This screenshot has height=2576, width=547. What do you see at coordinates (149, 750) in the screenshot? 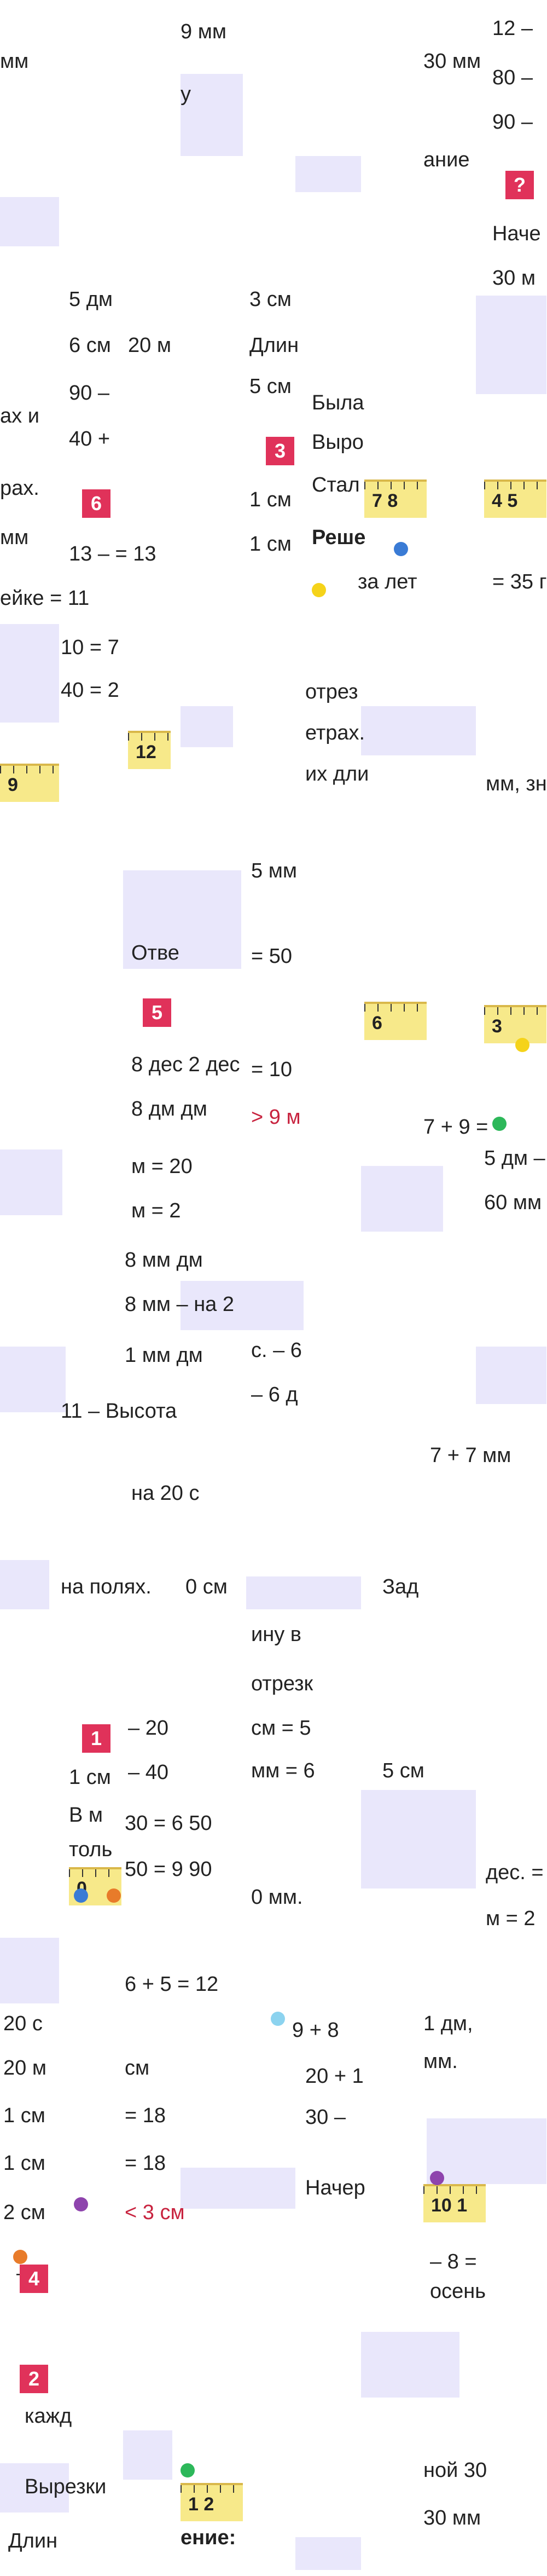
I see `ruler: 12` at bounding box center [149, 750].